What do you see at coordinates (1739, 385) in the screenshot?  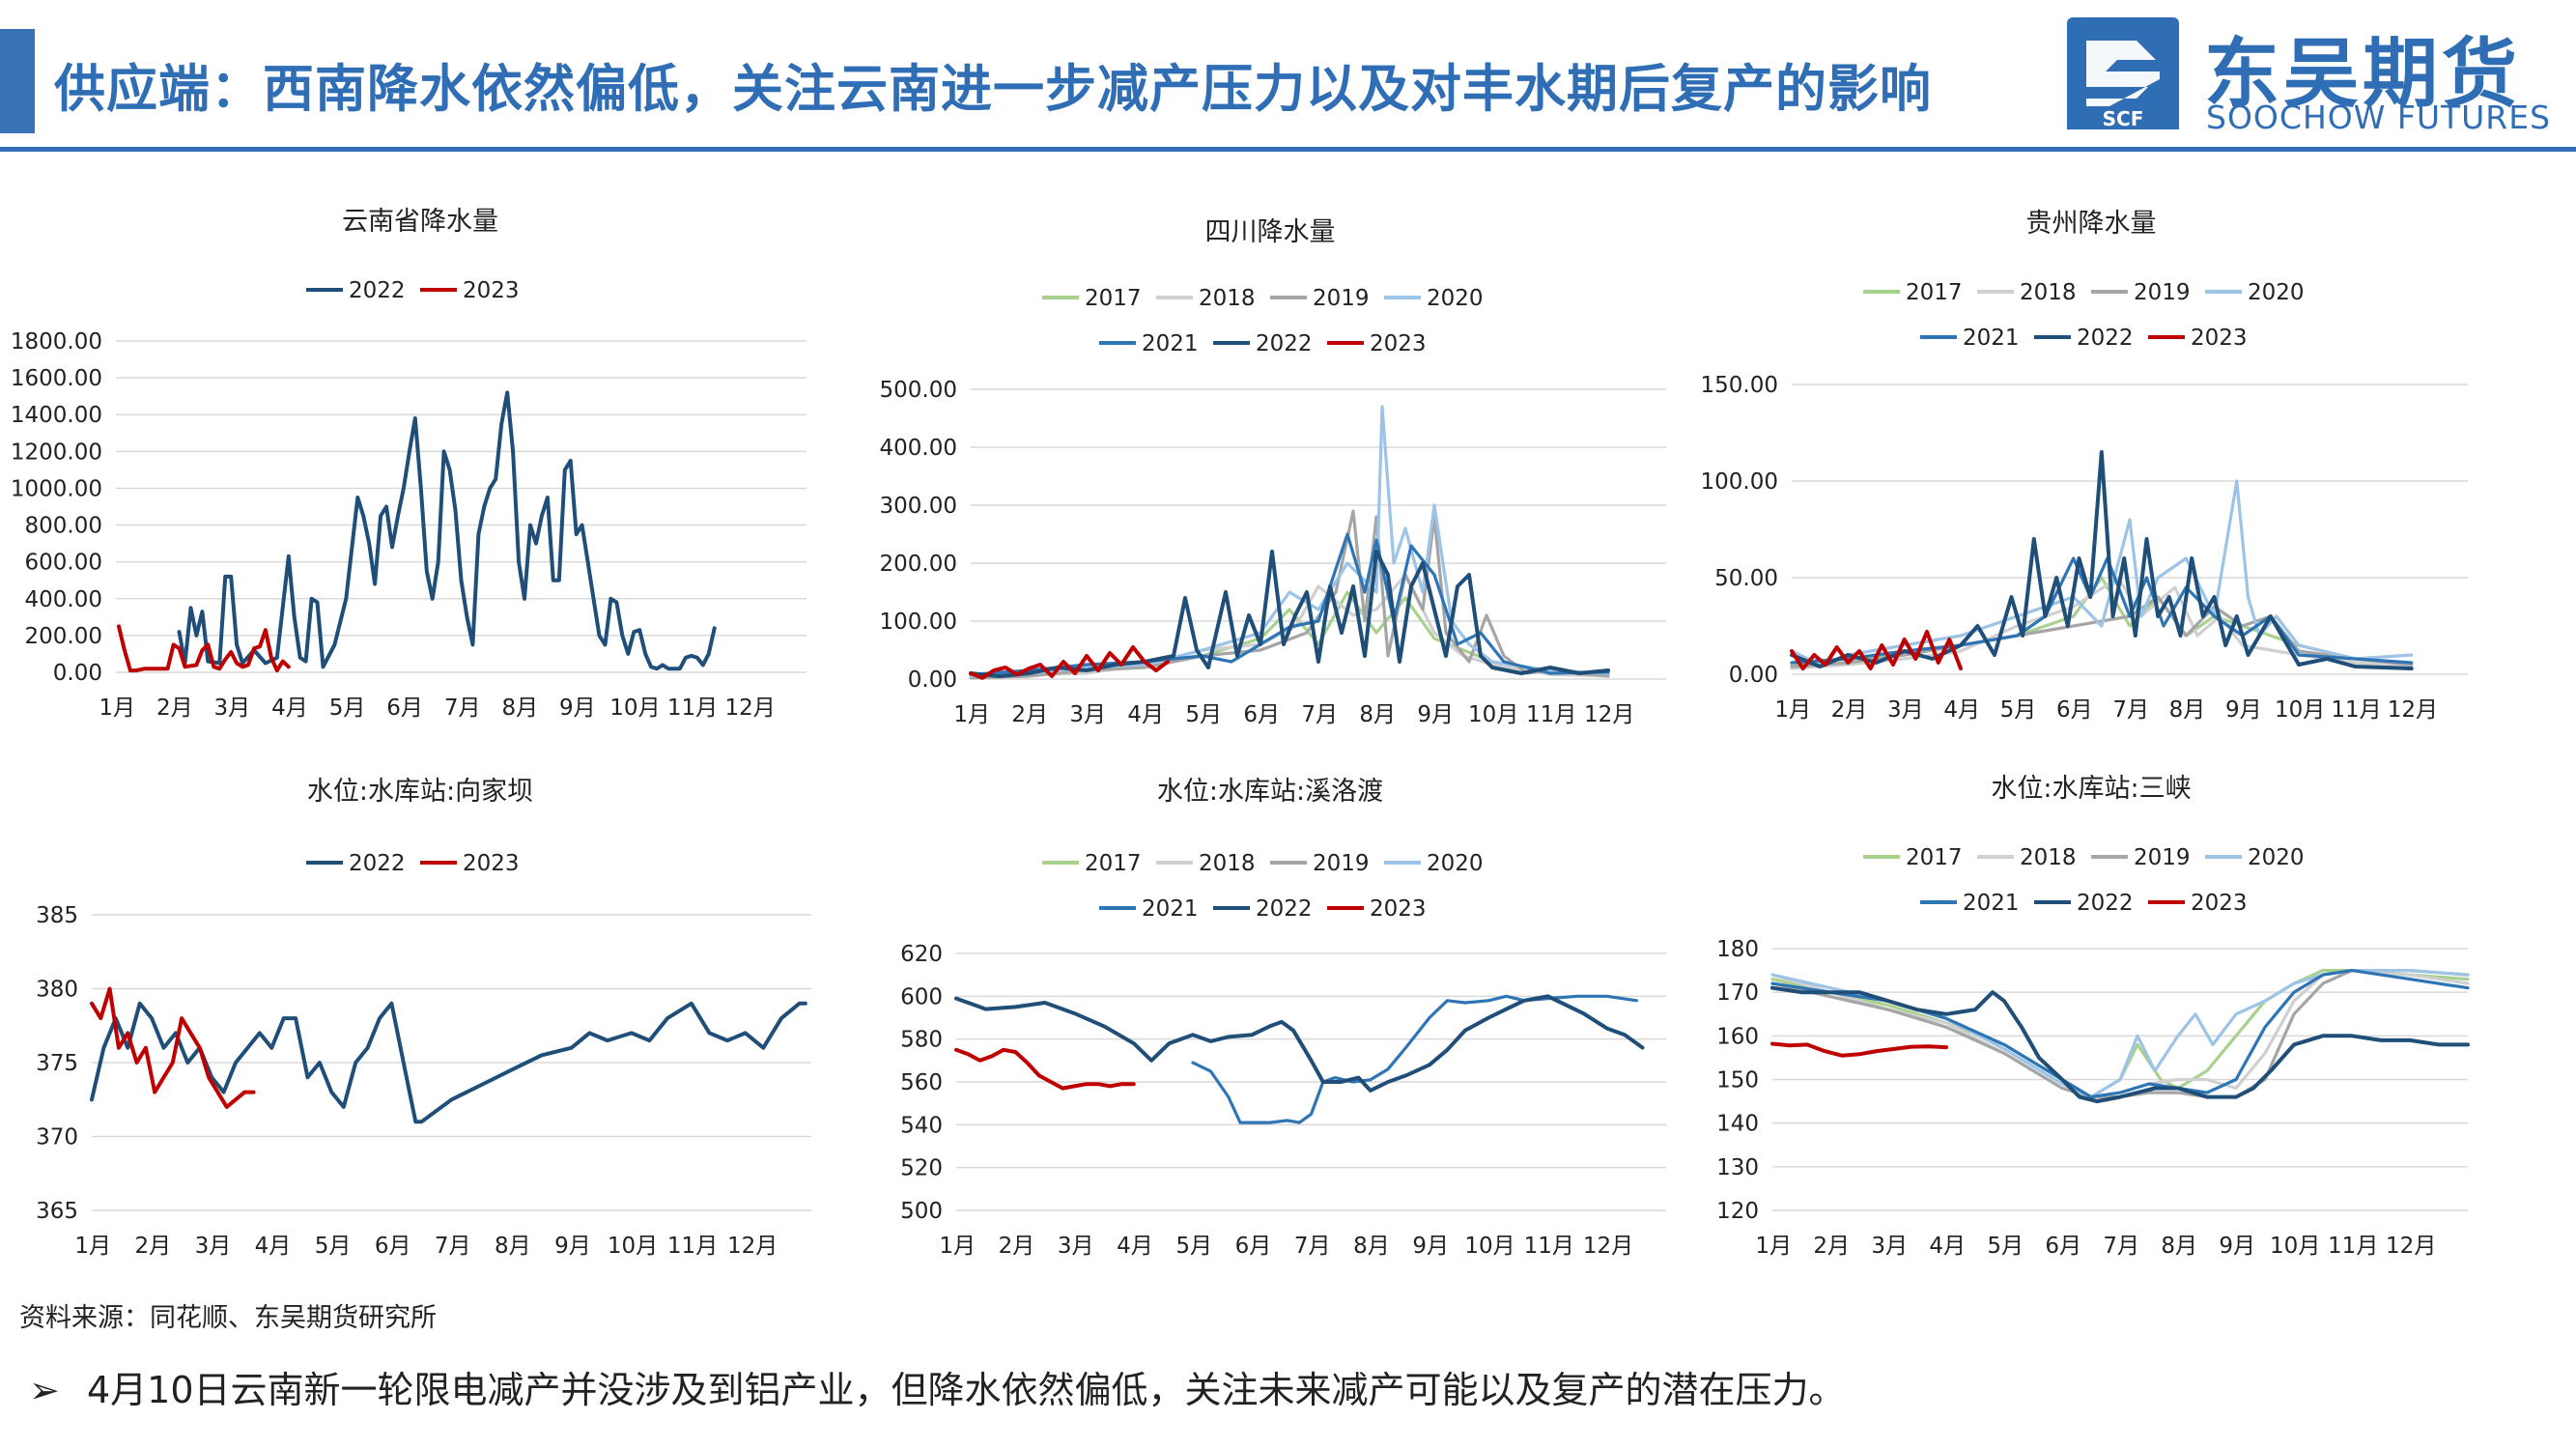 I see `y-tick-label: 150.00` at bounding box center [1739, 385].